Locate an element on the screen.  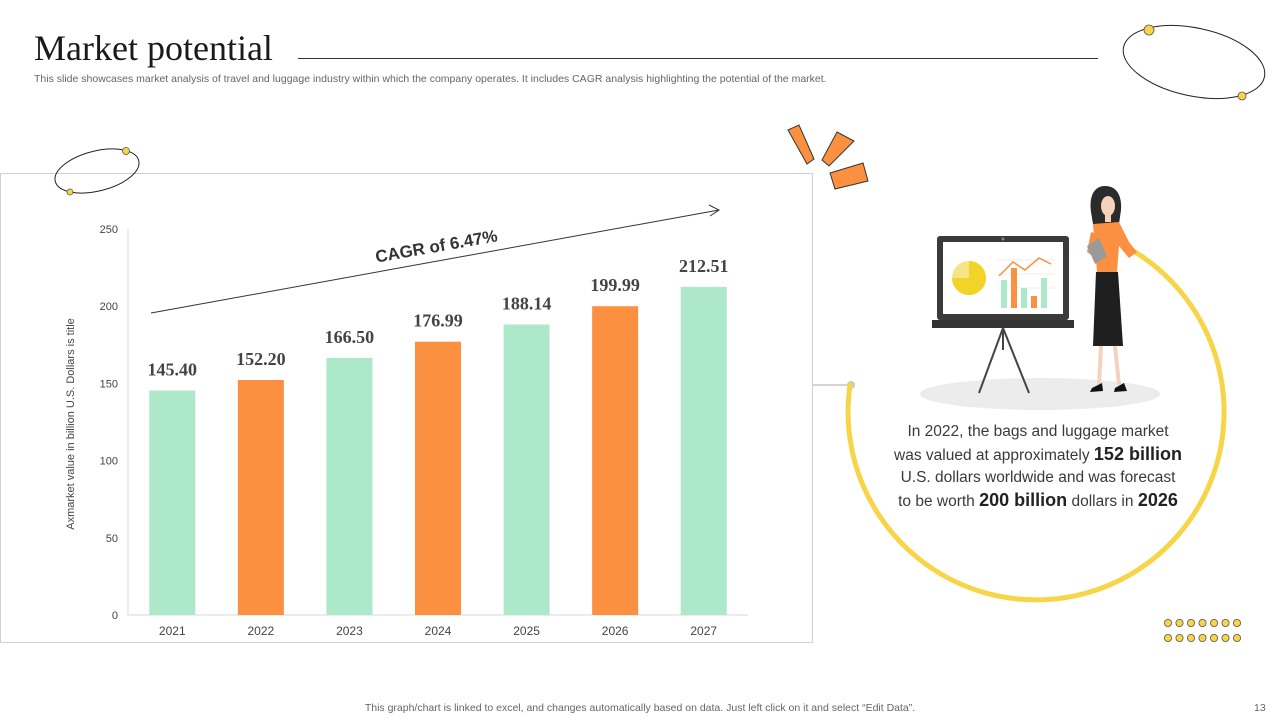
bar-2027 is located at coordinates (703, 450).